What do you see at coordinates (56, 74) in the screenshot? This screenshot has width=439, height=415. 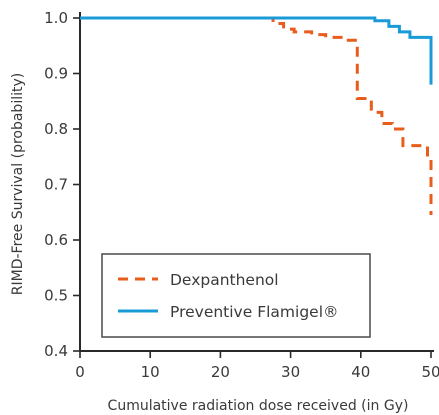 I see `y-tick-label: 0.9` at bounding box center [56, 74].